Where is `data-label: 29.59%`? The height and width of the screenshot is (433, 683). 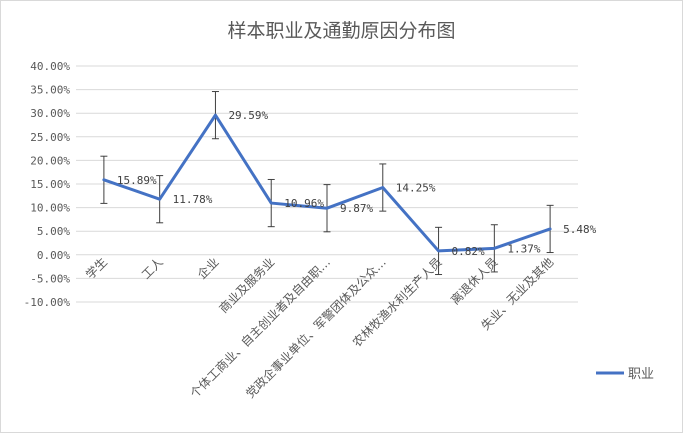 data-label: 29.59% is located at coordinates (248, 115).